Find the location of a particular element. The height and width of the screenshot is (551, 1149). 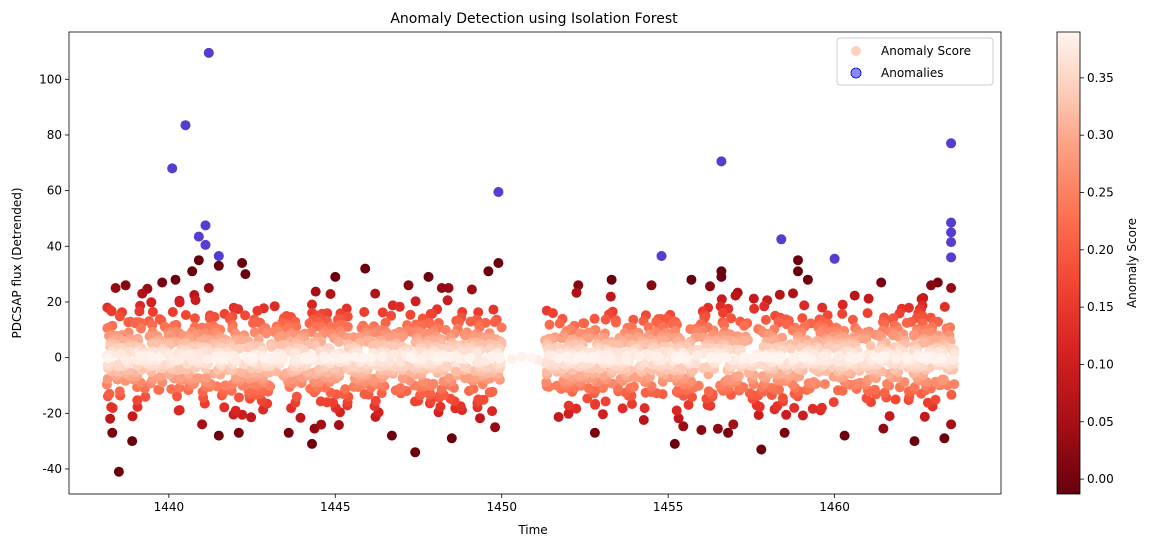

legend-label-anomaly-score: Anomaly Score is located at coordinates (926, 51).